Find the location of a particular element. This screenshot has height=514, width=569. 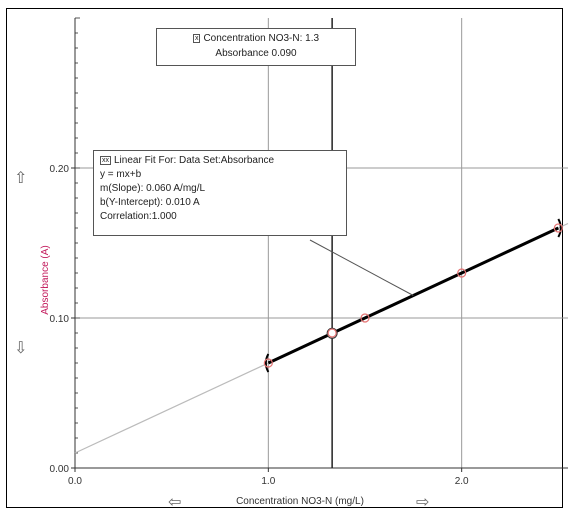

close-icon: x is located at coordinates (196, 38).